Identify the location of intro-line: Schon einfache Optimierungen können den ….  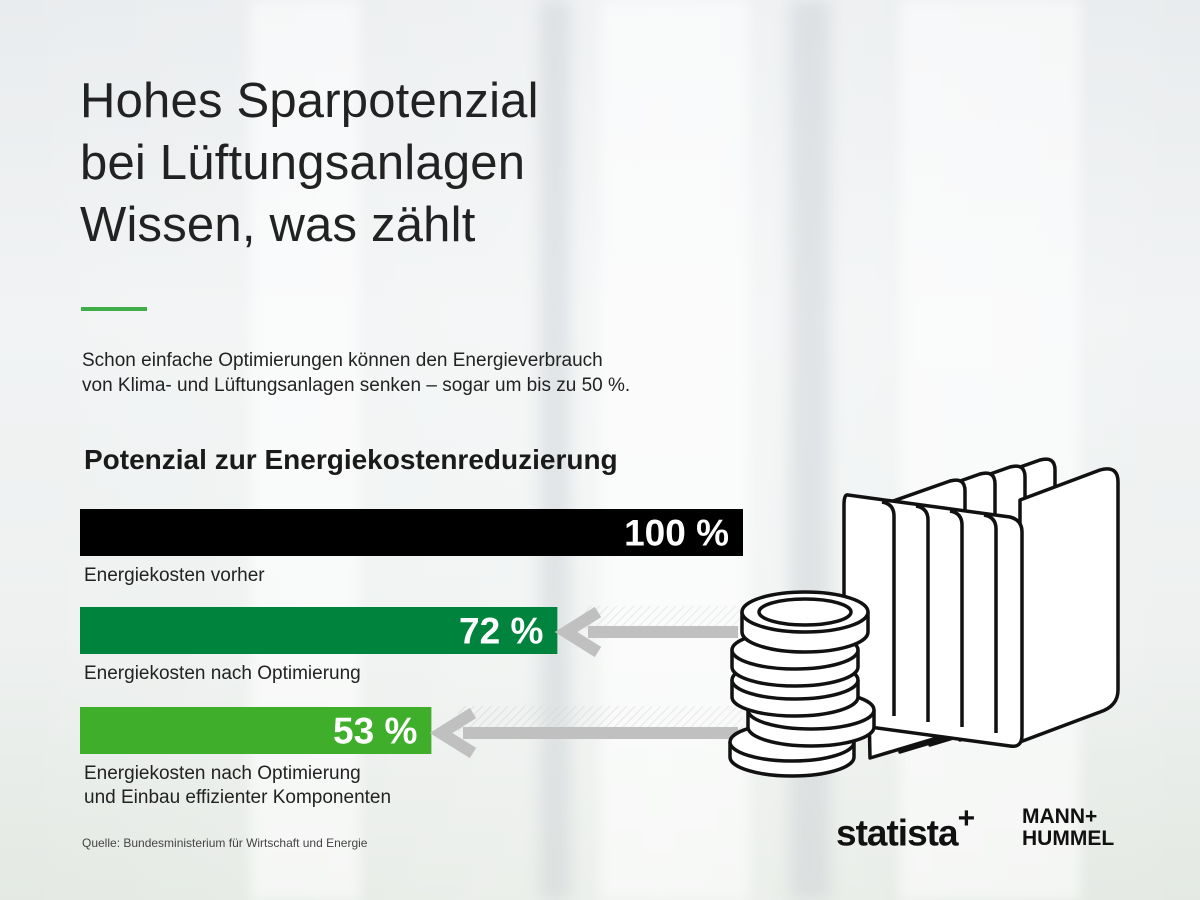
(342, 360).